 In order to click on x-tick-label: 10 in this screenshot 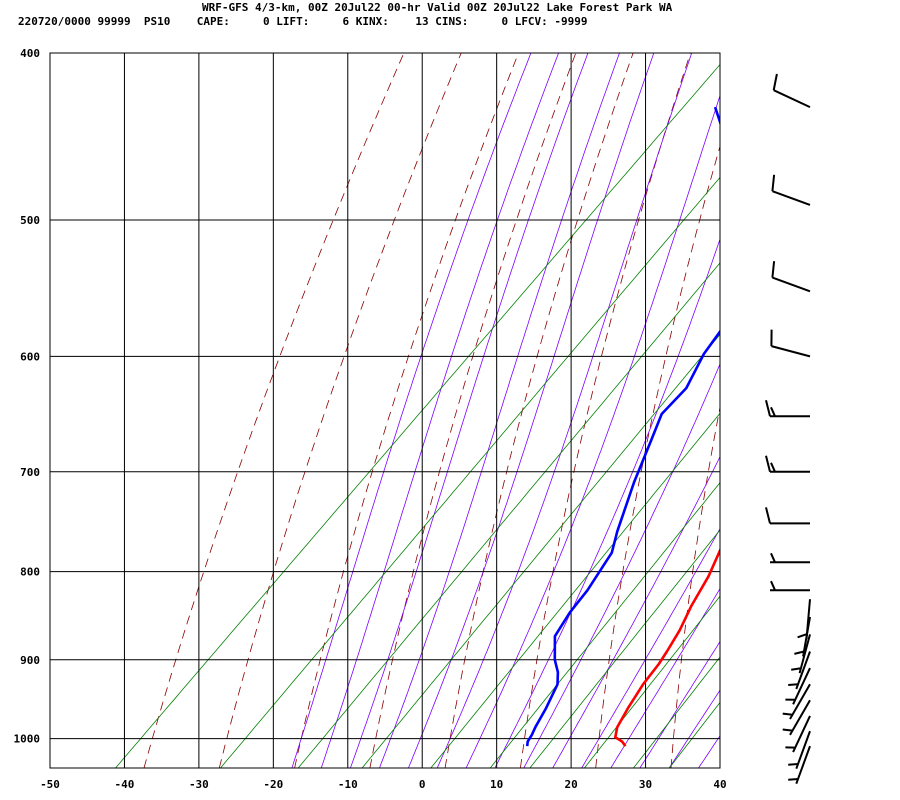, I will do `click(496, 784)`.